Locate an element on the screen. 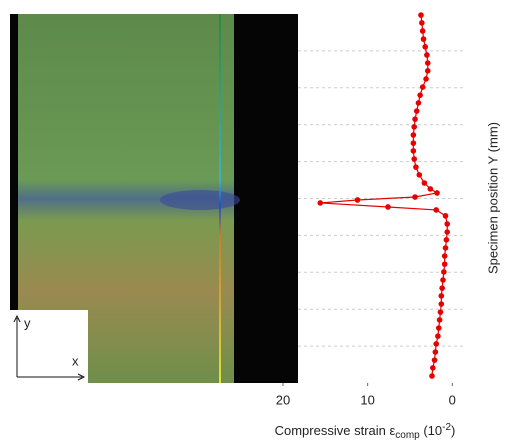 The width and height of the screenshot is (509, 443). x-tick-label: 0 is located at coordinates (452, 399).